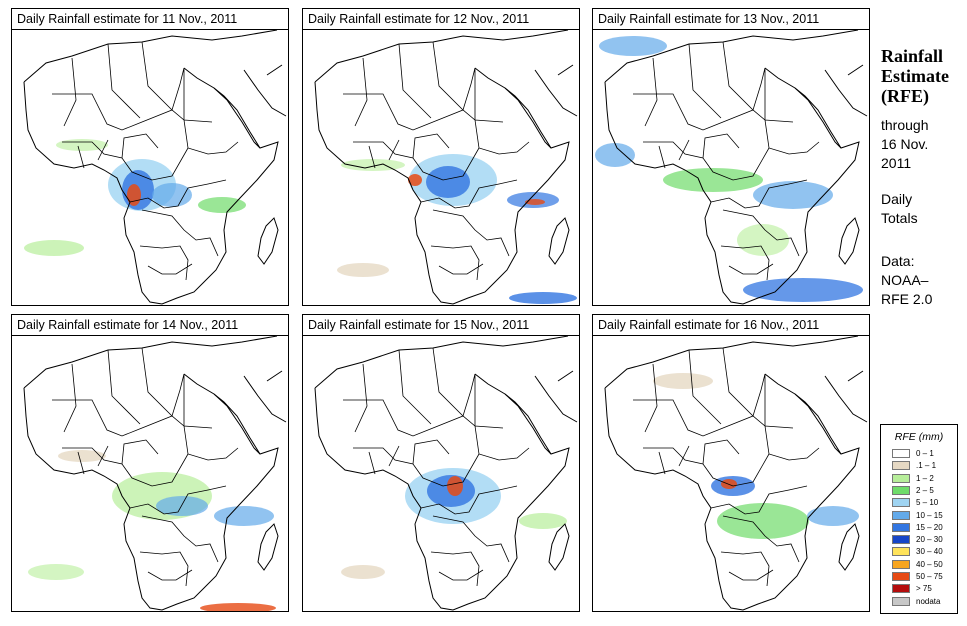  What do you see at coordinates (924, 589) in the screenshot?
I see `legend-label: > 75` at bounding box center [924, 589].